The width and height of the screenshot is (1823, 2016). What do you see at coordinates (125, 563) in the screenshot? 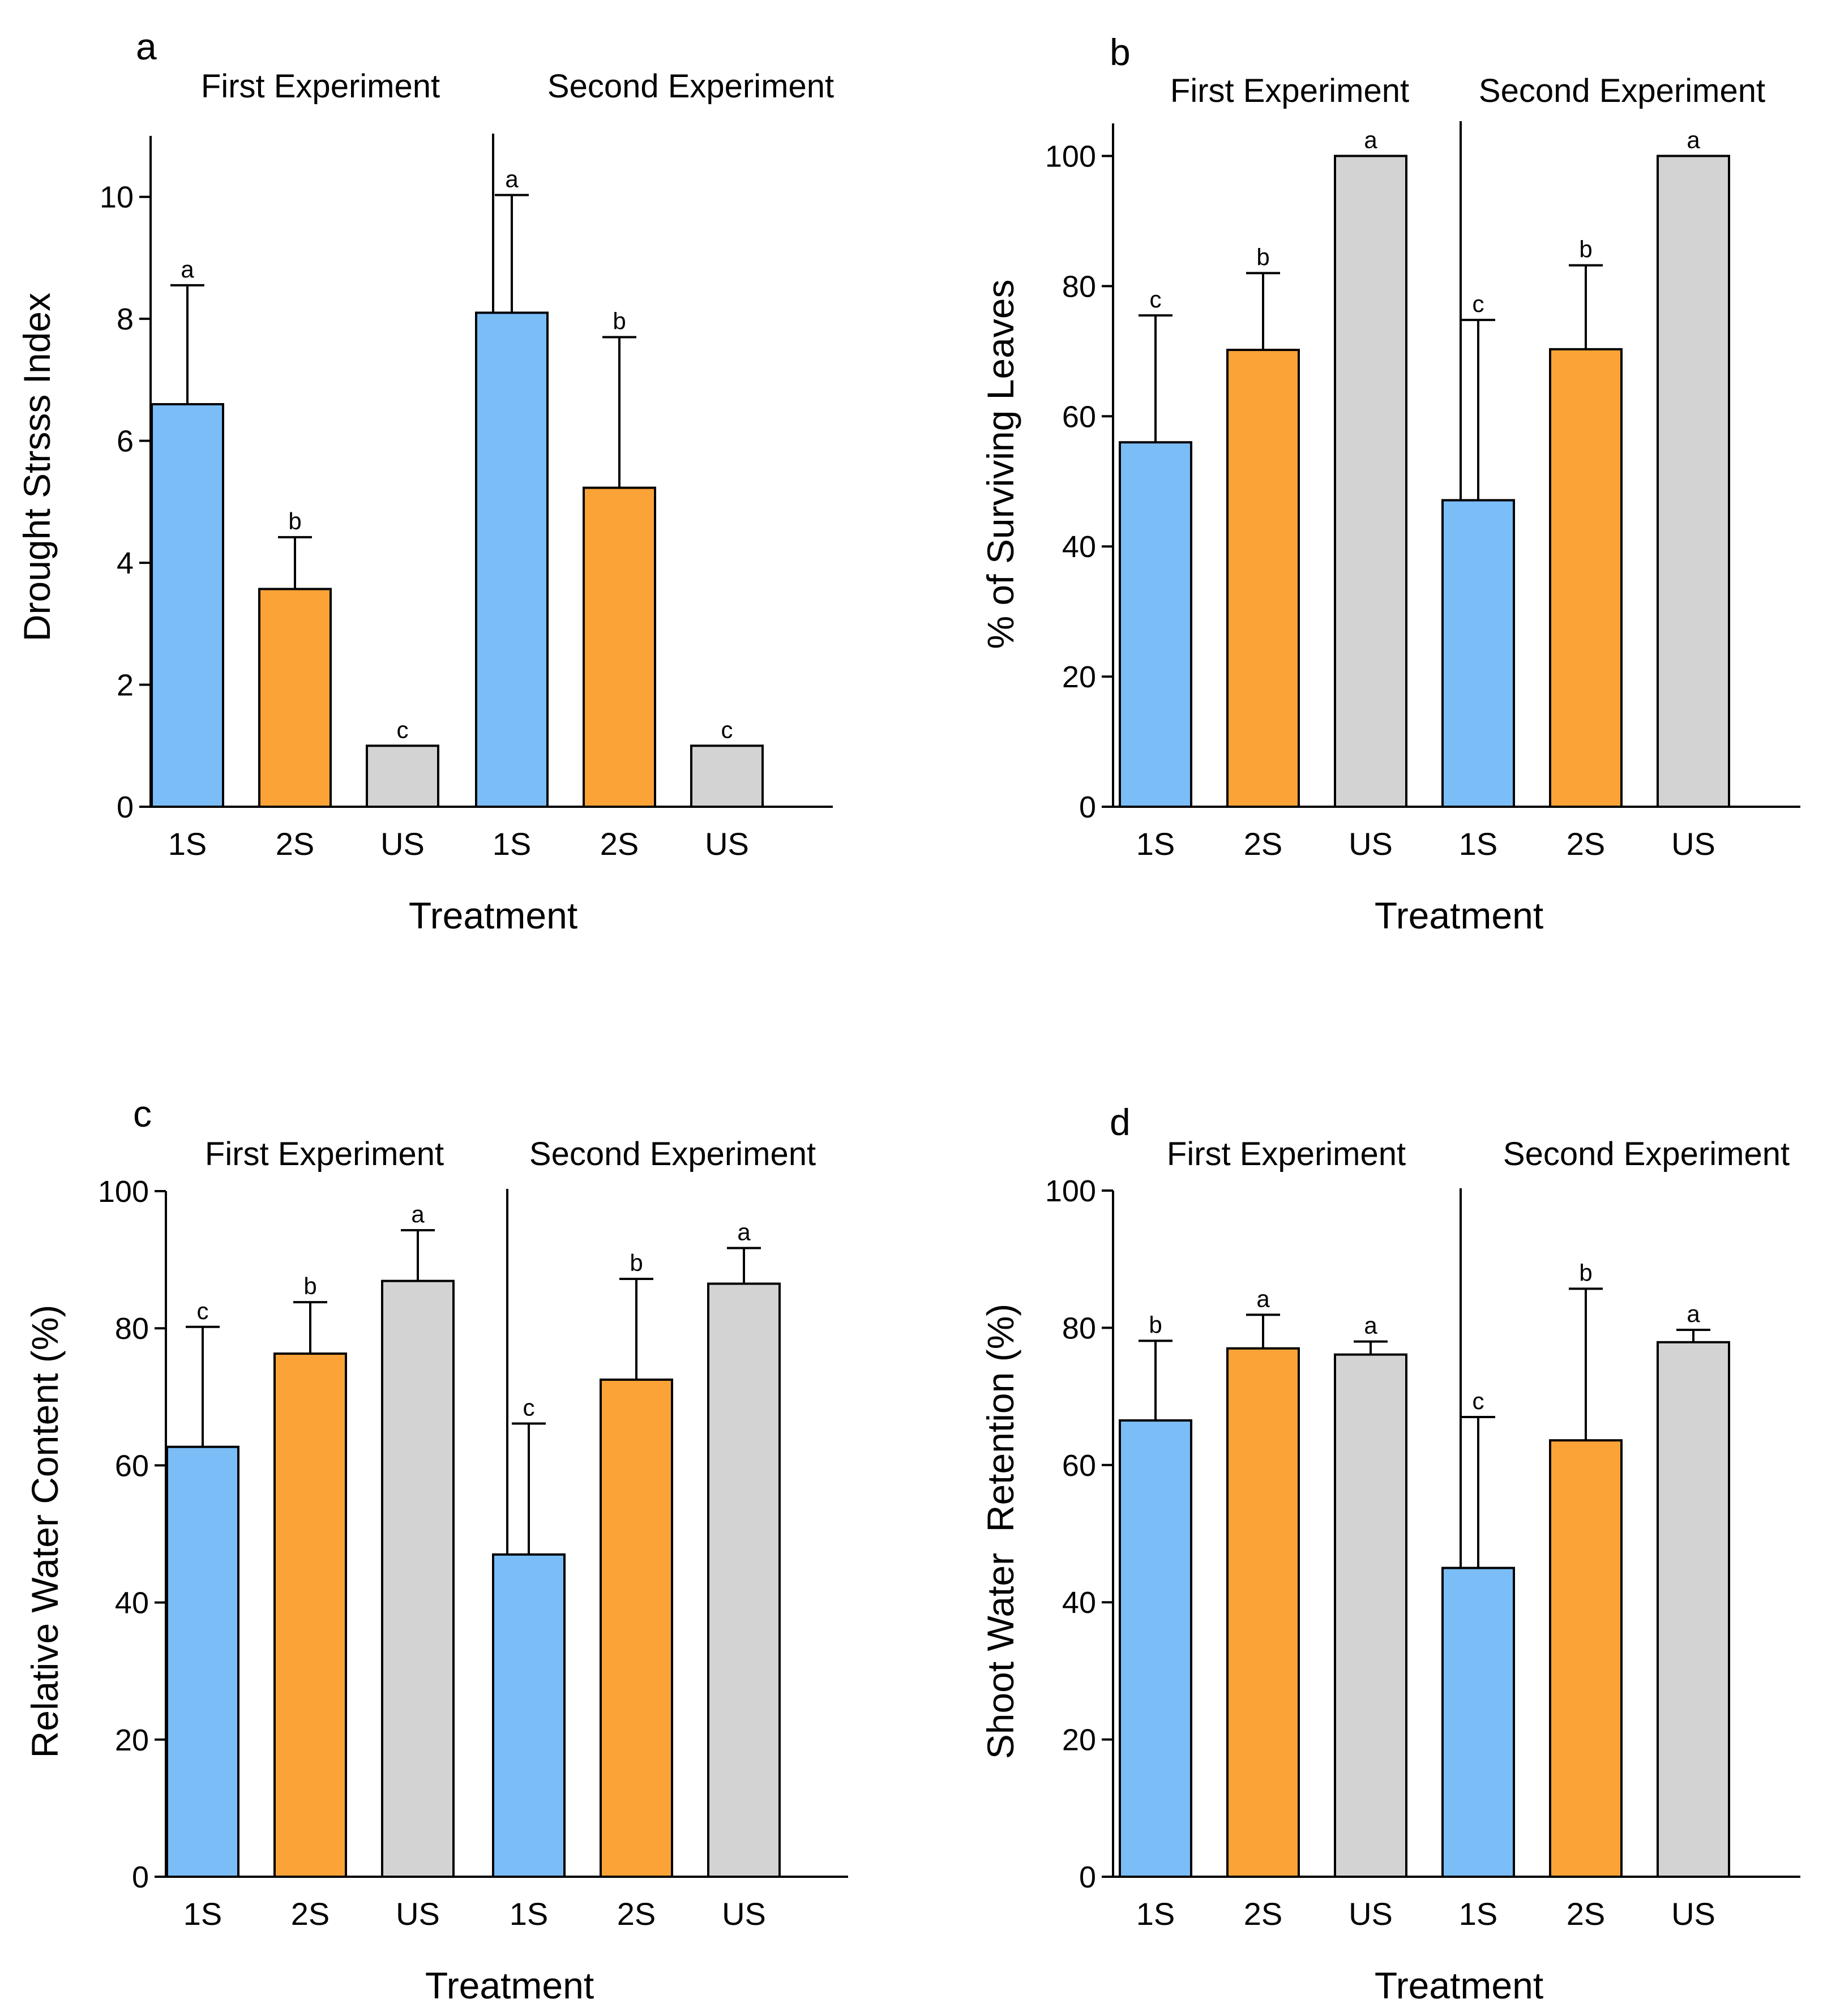
I see `y-tick-label: 4` at bounding box center [125, 563].